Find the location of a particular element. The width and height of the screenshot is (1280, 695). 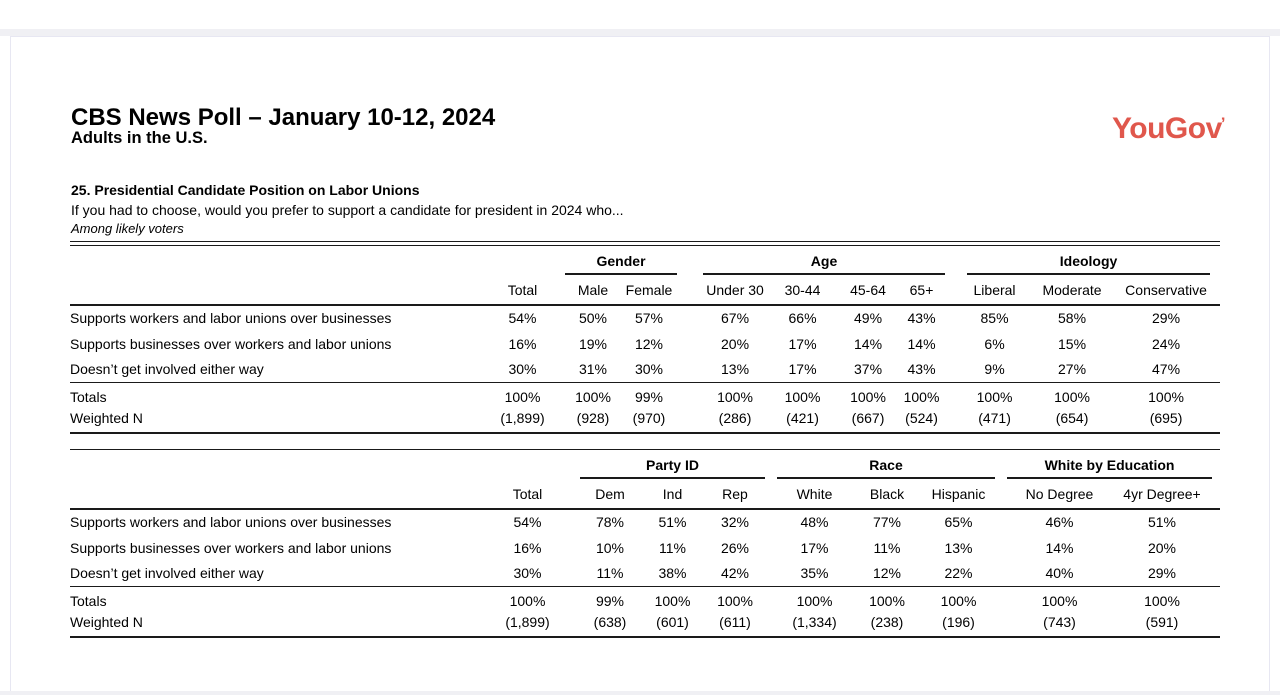

value-cell: 31% is located at coordinates (593, 369).